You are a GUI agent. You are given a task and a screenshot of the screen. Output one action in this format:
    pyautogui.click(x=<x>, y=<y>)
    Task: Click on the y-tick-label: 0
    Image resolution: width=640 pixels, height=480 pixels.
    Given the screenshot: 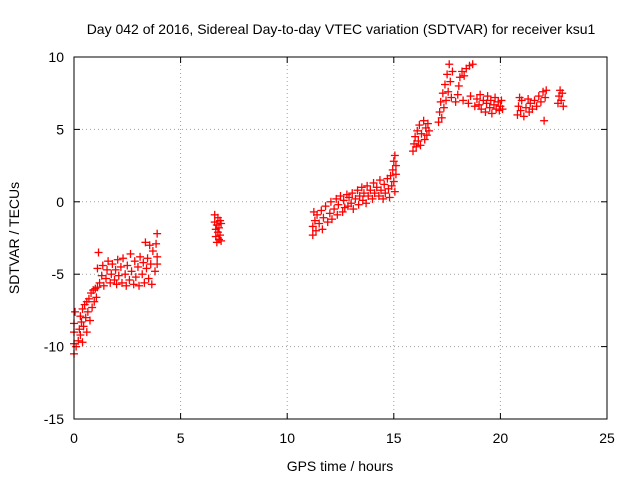 What is the action you would take?
    pyautogui.click(x=60, y=202)
    